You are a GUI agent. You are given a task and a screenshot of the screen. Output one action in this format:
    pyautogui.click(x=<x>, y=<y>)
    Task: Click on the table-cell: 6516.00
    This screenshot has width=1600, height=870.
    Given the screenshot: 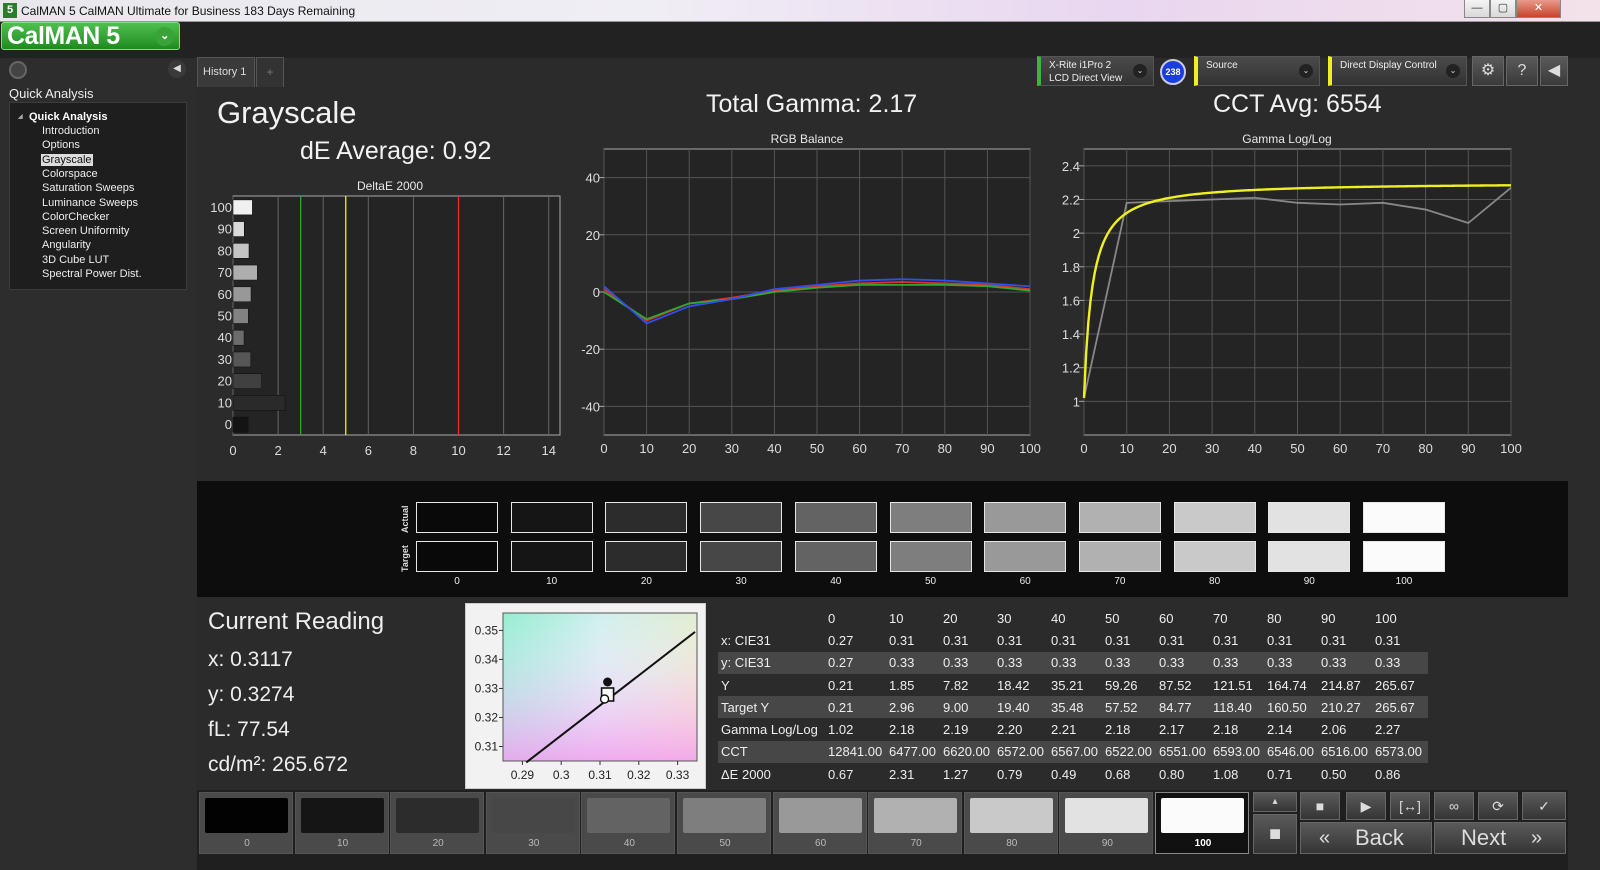 What is the action you would take?
    pyautogui.click(x=1345, y=752)
    